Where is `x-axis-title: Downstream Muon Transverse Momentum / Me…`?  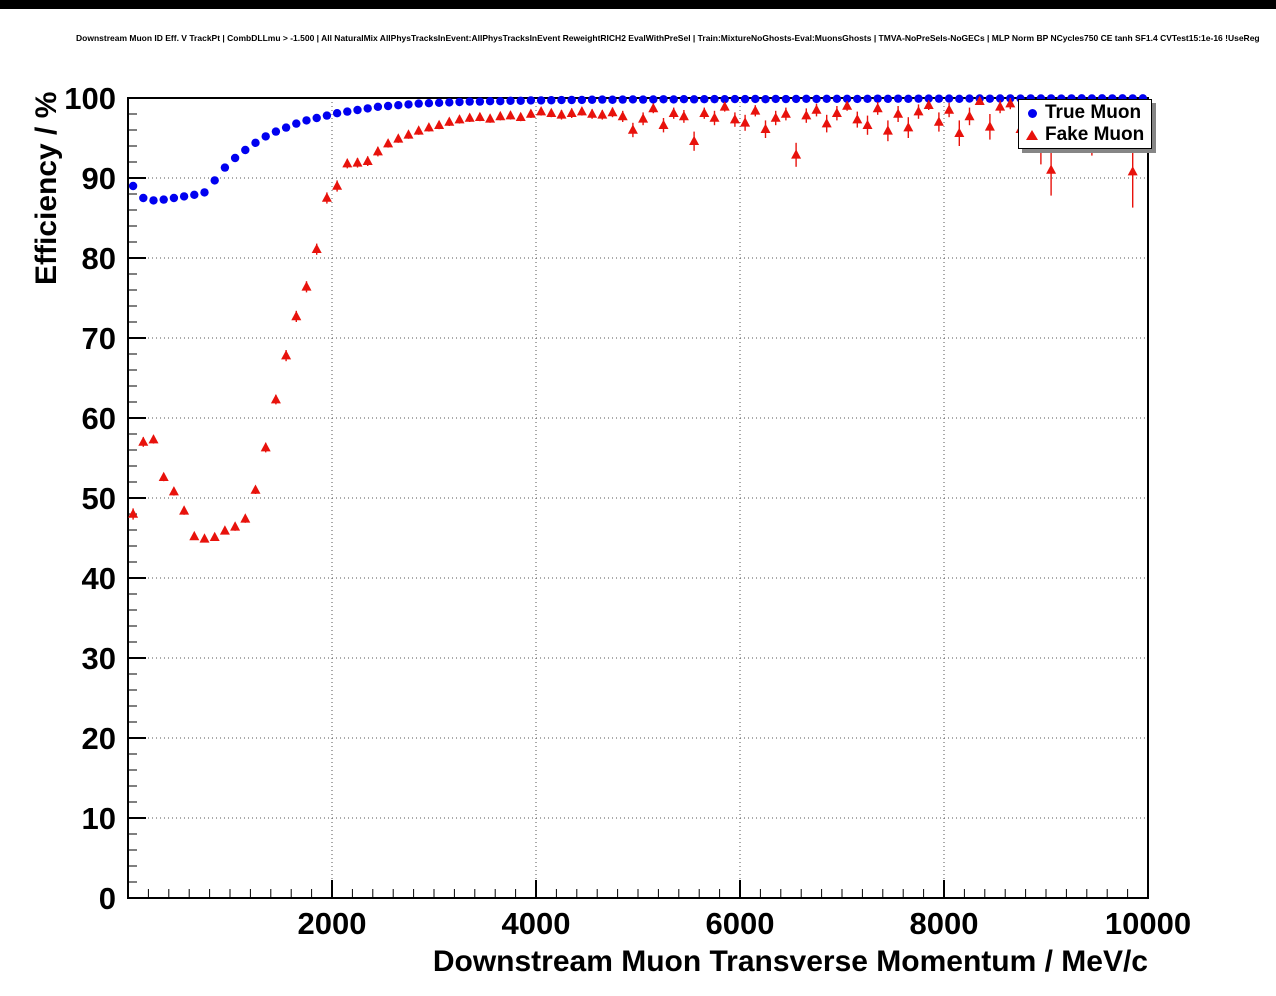
x-axis-title: Downstream Muon Transverse Momentum / Me… is located at coordinates (790, 961).